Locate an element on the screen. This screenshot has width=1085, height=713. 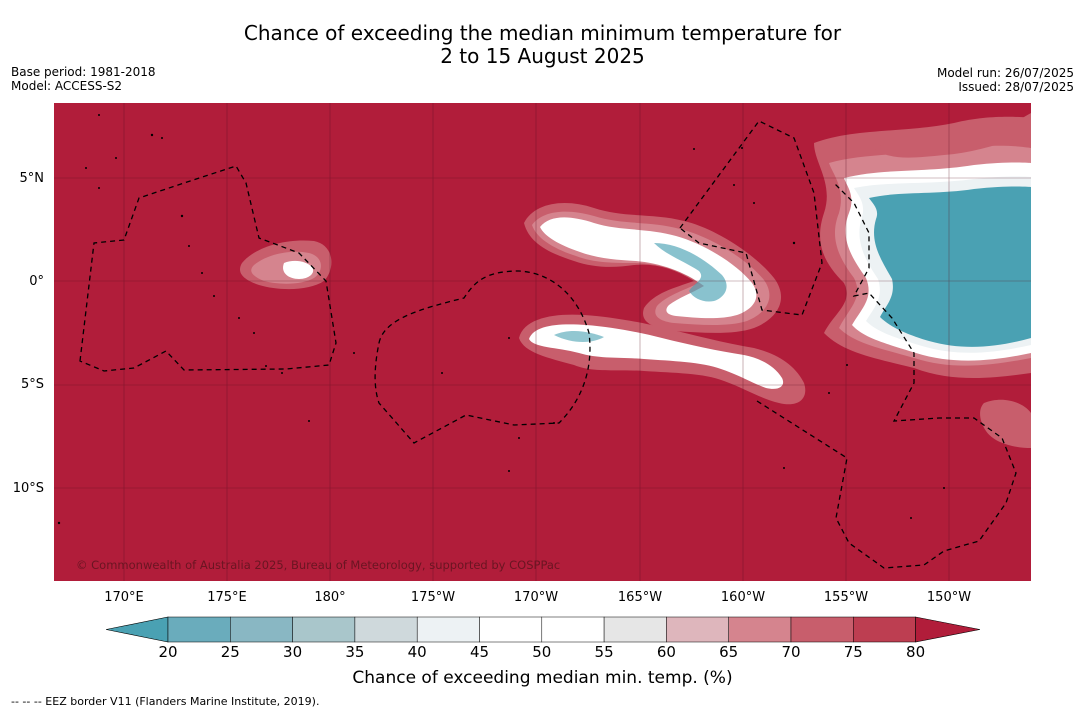
meta-left: Base period: 1981-2018 Model: ACCESS-S2 is located at coordinates (83, 79).